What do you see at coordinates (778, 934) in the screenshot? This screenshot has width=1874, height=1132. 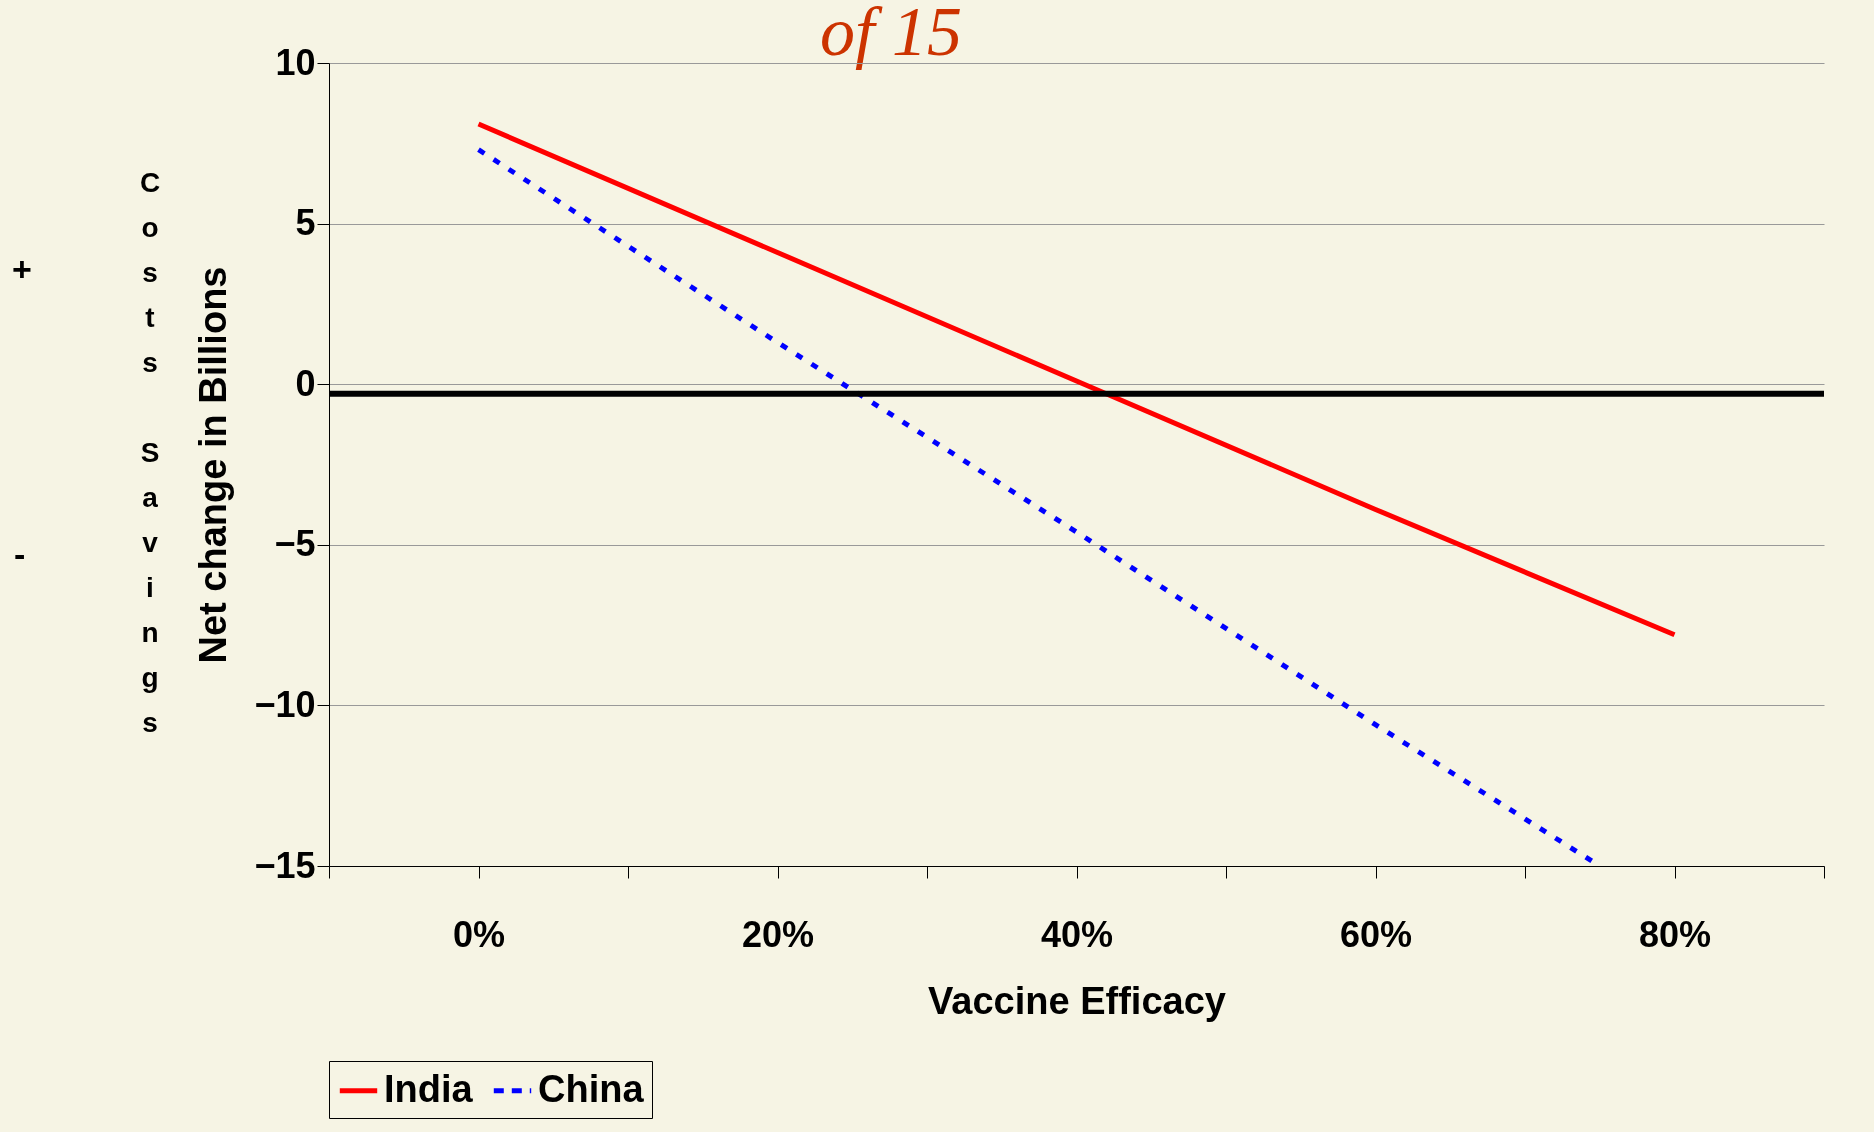 I see `x-tick-label: 20%` at bounding box center [778, 934].